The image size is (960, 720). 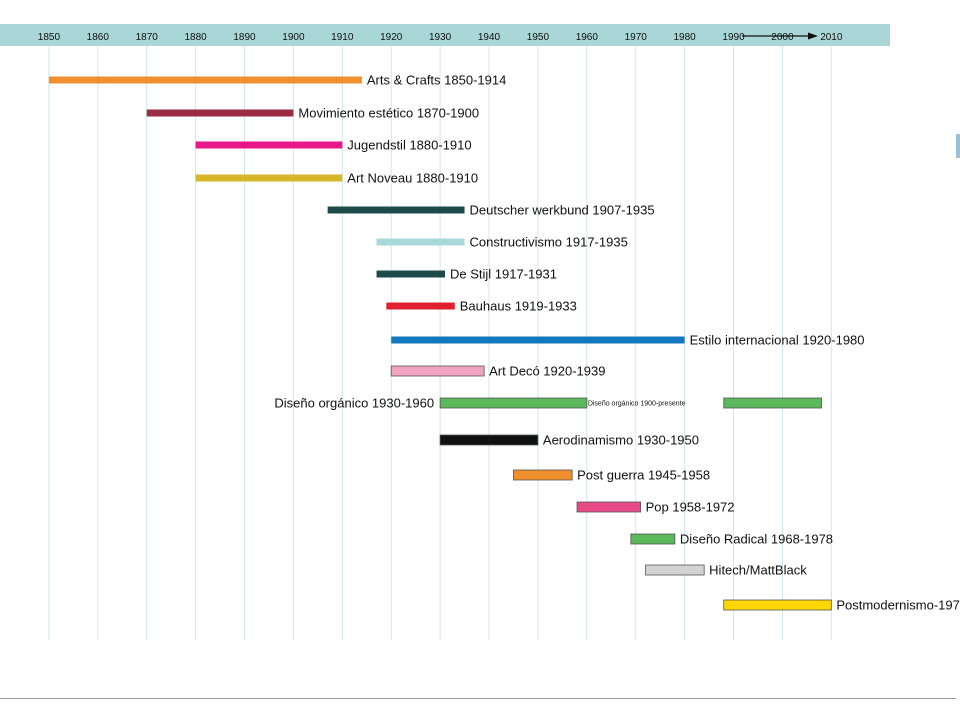 I want to click on movement-bar-group: Post guerra 1945-1958, so click(x=611, y=475).